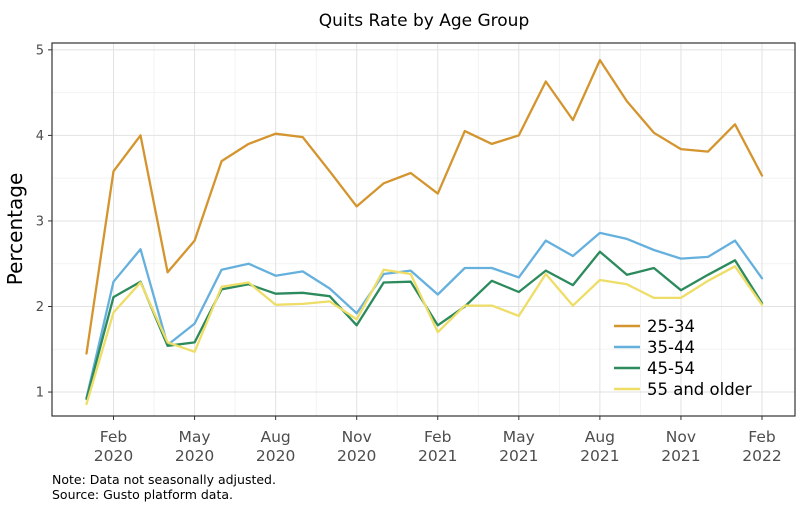 The width and height of the screenshot is (802, 510). What do you see at coordinates (40, 393) in the screenshot?
I see `y-tick-label: 1` at bounding box center [40, 393].